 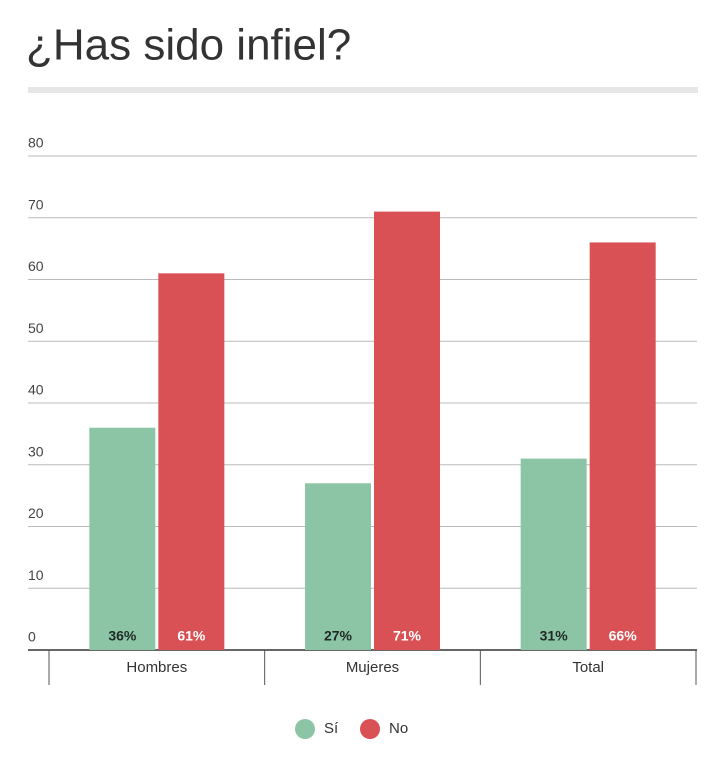 What do you see at coordinates (32, 637) in the screenshot?
I see `y-tick-label: 0` at bounding box center [32, 637].